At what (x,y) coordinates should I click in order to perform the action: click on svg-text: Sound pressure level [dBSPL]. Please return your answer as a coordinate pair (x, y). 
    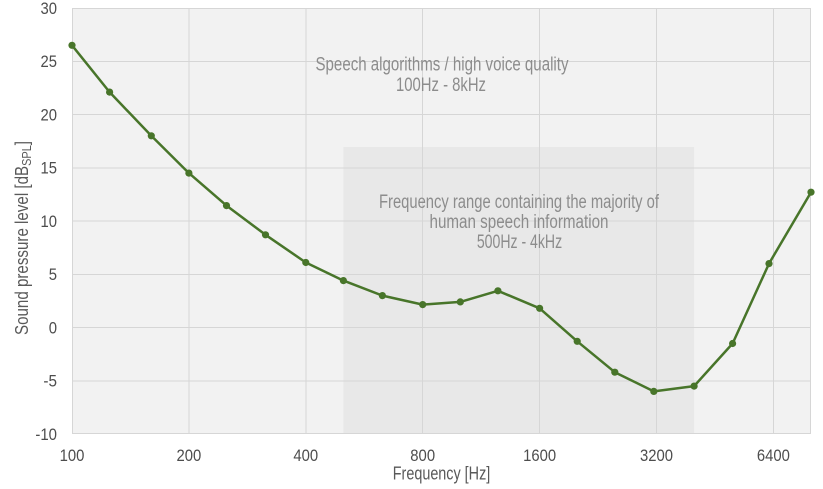
    Looking at the image, I should click on (23, 238).